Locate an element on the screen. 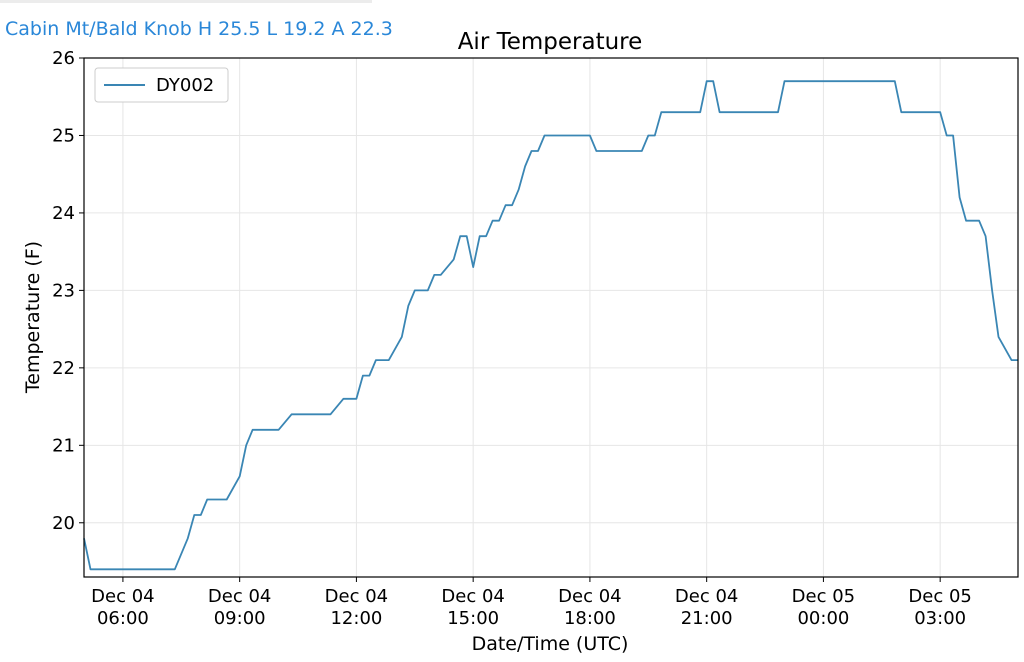  y-tick-label: 21 is located at coordinates (63, 445).